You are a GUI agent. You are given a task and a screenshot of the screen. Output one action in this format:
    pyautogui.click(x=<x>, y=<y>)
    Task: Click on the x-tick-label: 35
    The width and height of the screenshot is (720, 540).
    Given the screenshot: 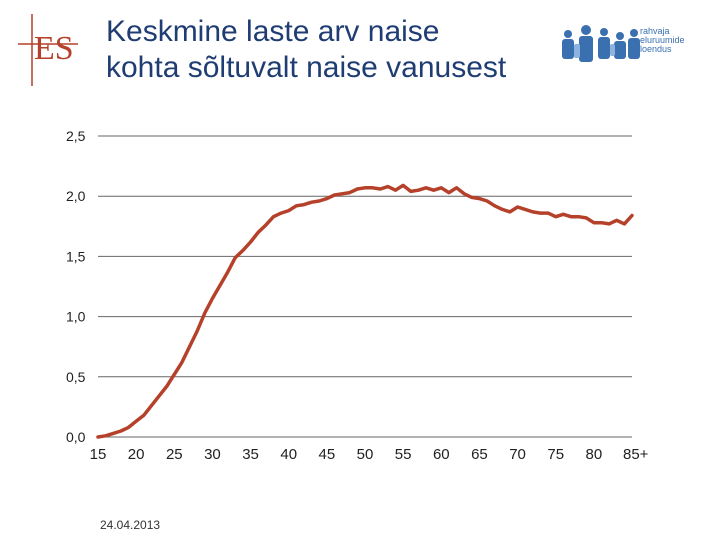 What is the action you would take?
    pyautogui.click(x=250, y=454)
    